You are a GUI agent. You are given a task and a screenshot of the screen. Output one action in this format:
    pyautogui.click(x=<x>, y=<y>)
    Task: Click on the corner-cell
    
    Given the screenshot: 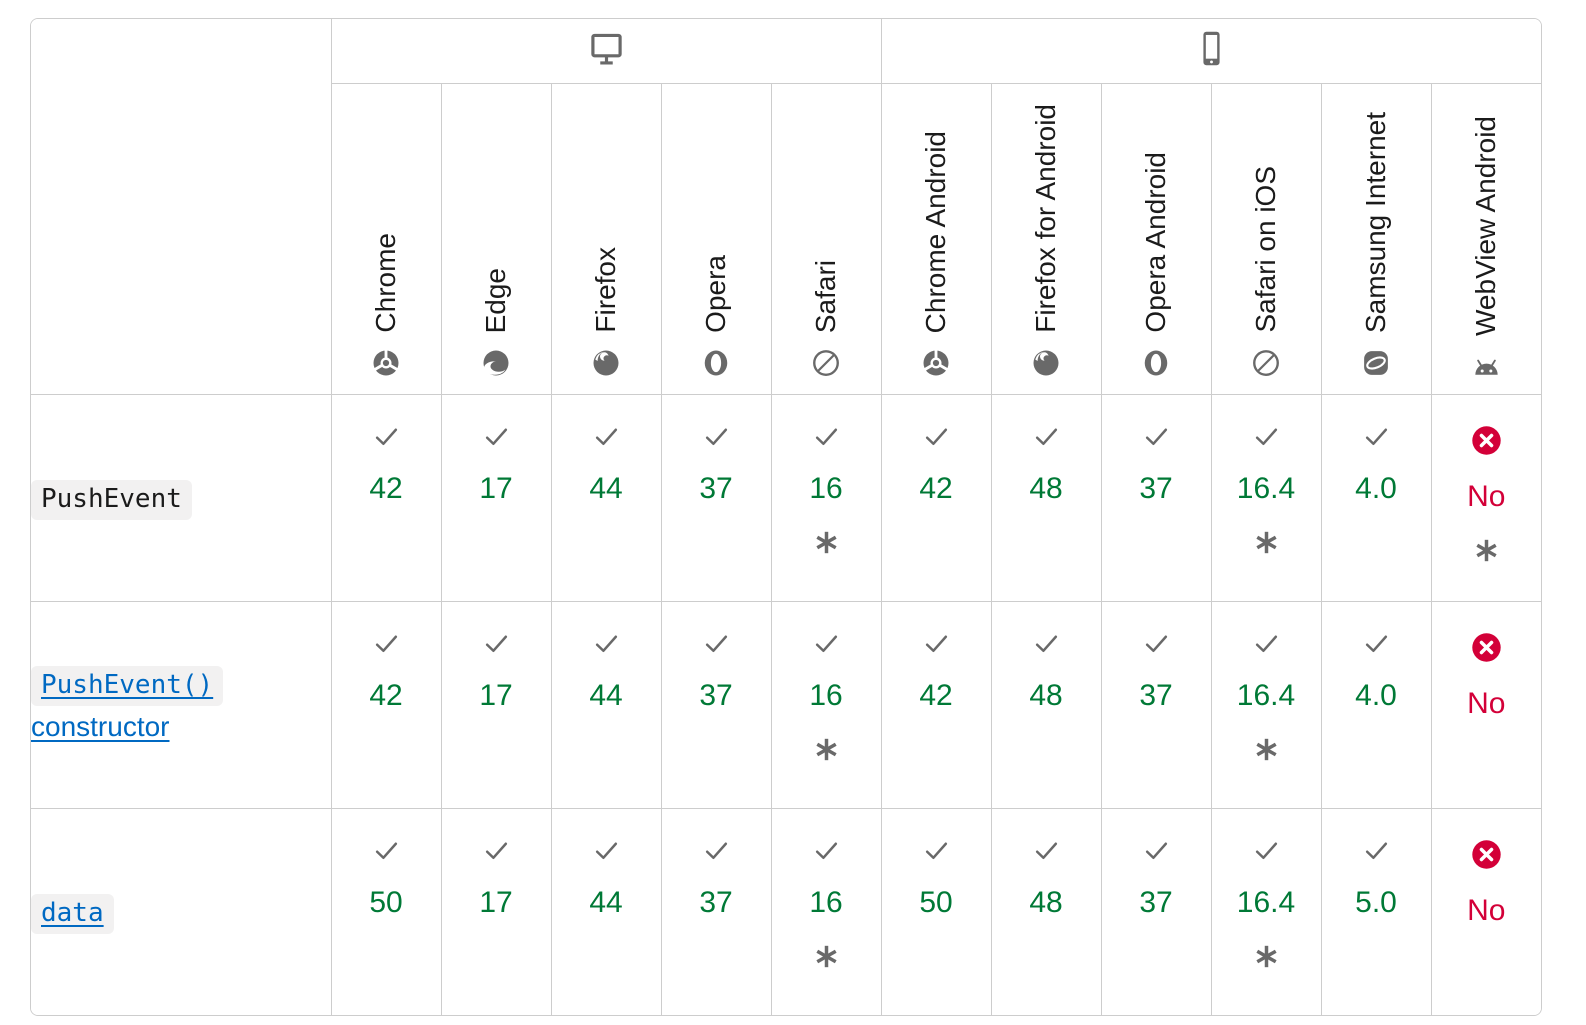 What is the action you would take?
    pyautogui.click(x=181, y=207)
    